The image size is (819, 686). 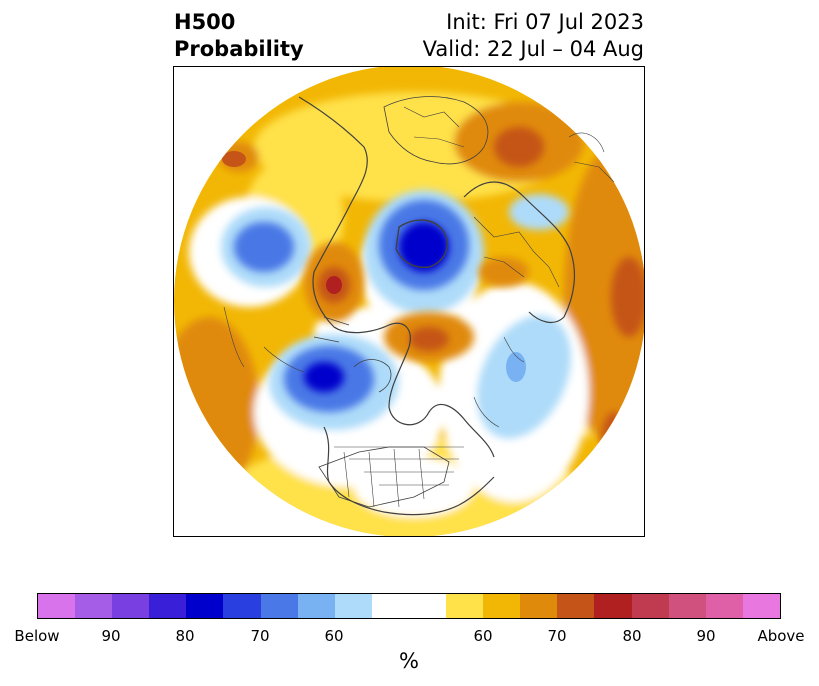 I want to click on colorbar-unit-label: %, so click(x=409, y=661).